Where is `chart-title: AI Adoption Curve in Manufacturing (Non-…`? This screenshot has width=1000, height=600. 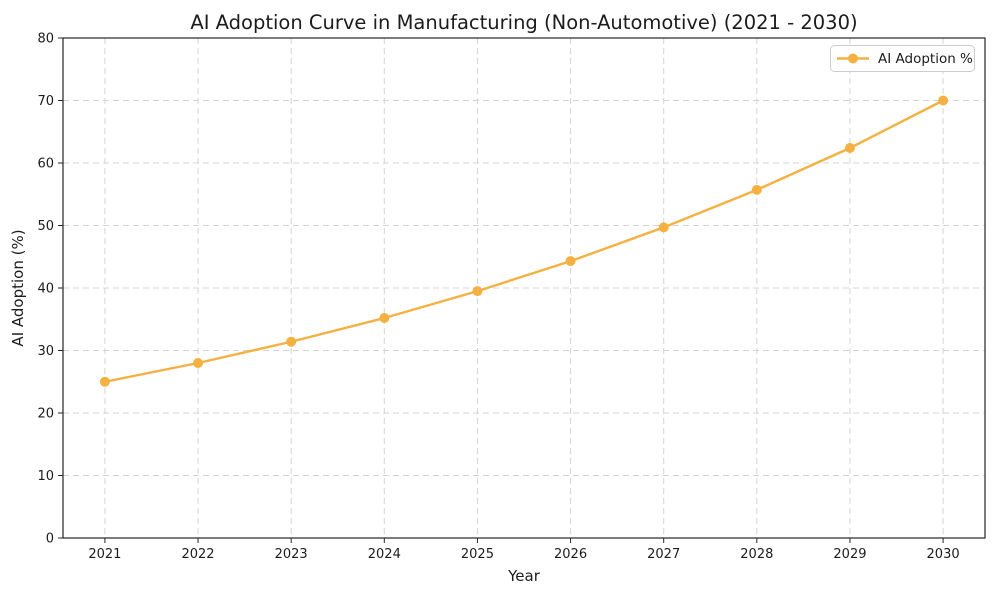 chart-title: AI Adoption Curve in Manufacturing (Non-… is located at coordinates (523, 22).